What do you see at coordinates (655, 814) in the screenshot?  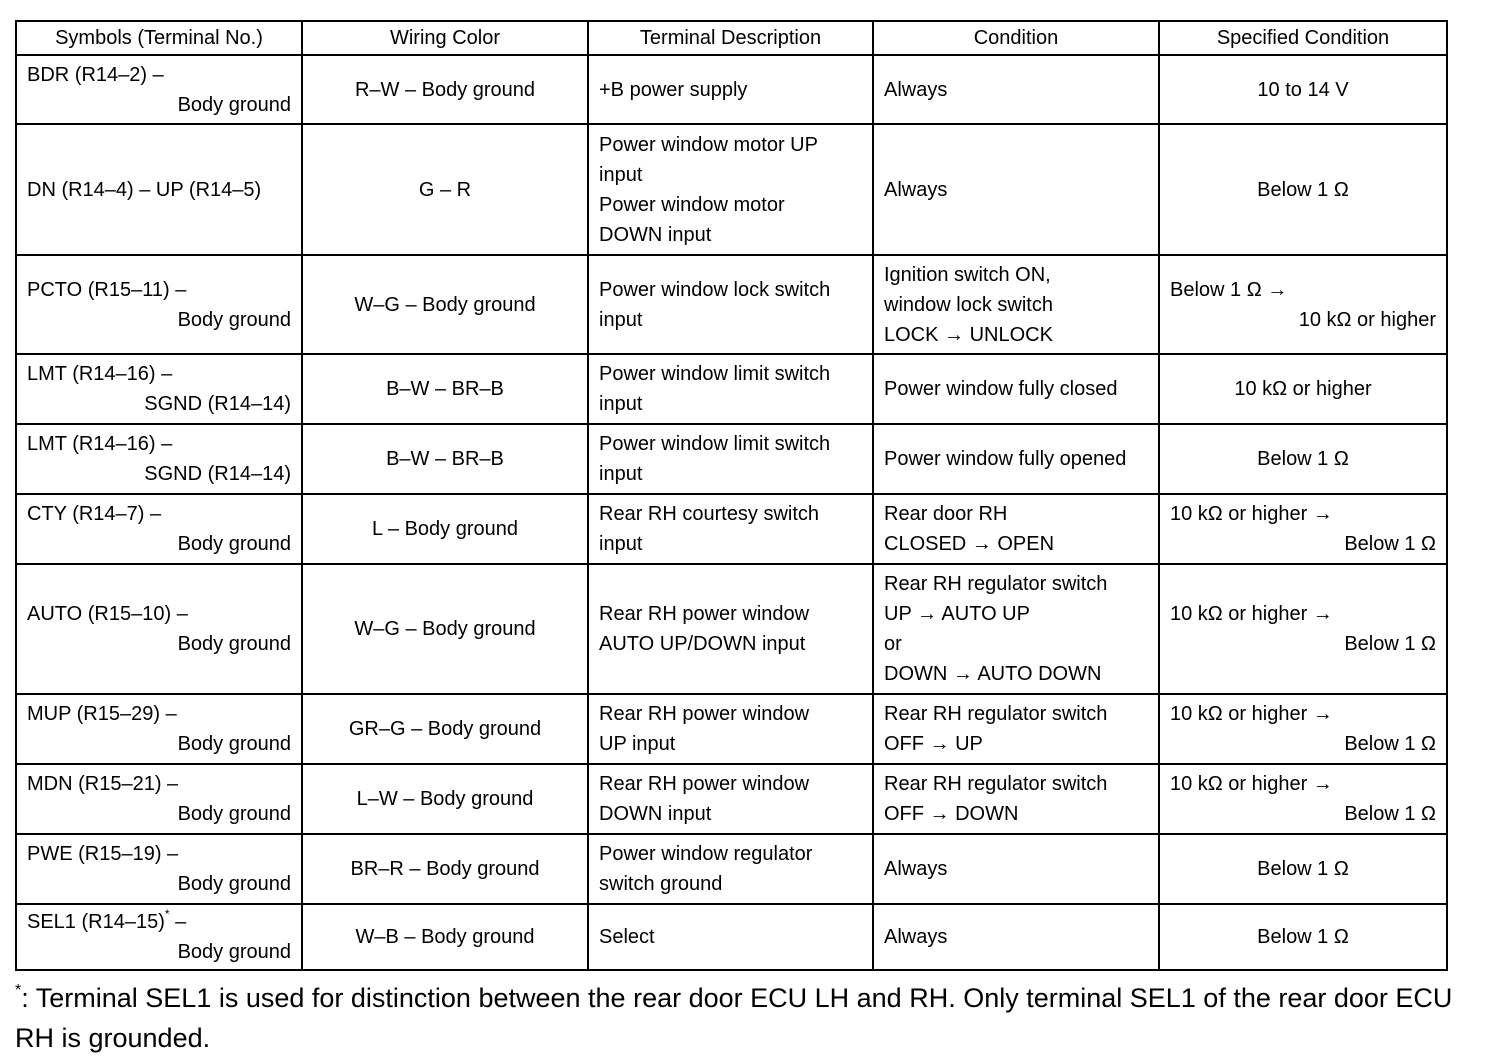 I see `description-line: DOWN input` at bounding box center [655, 814].